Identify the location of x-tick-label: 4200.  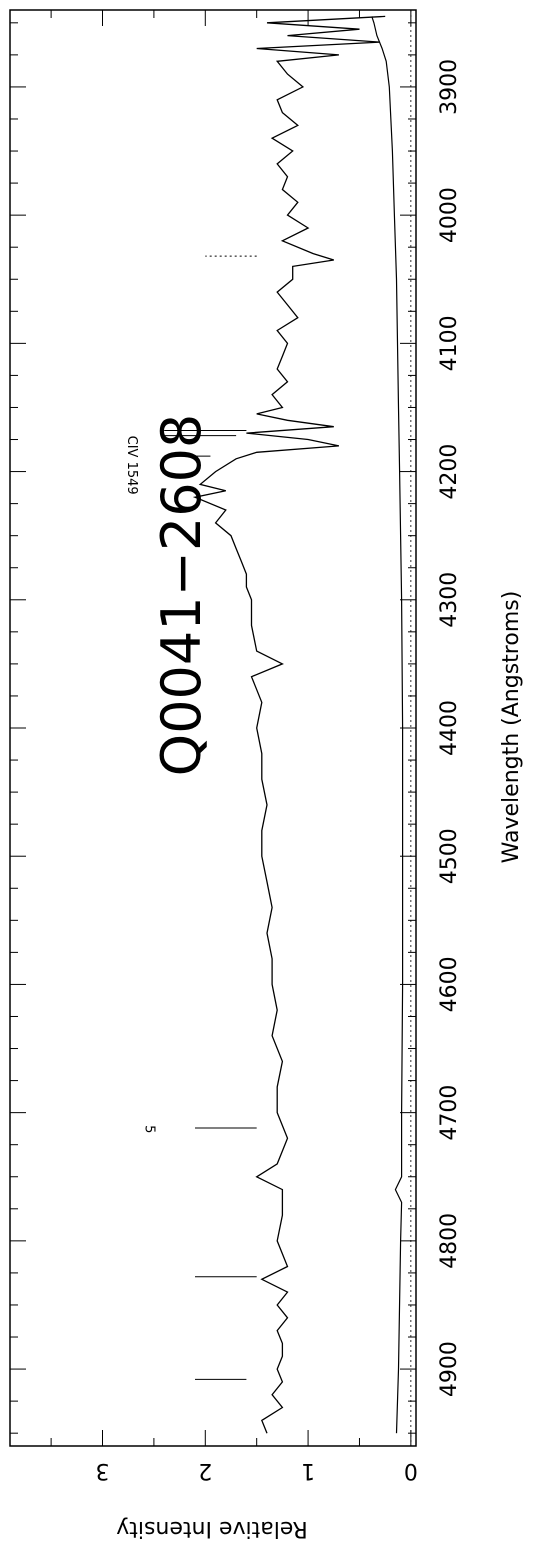
(449, 472).